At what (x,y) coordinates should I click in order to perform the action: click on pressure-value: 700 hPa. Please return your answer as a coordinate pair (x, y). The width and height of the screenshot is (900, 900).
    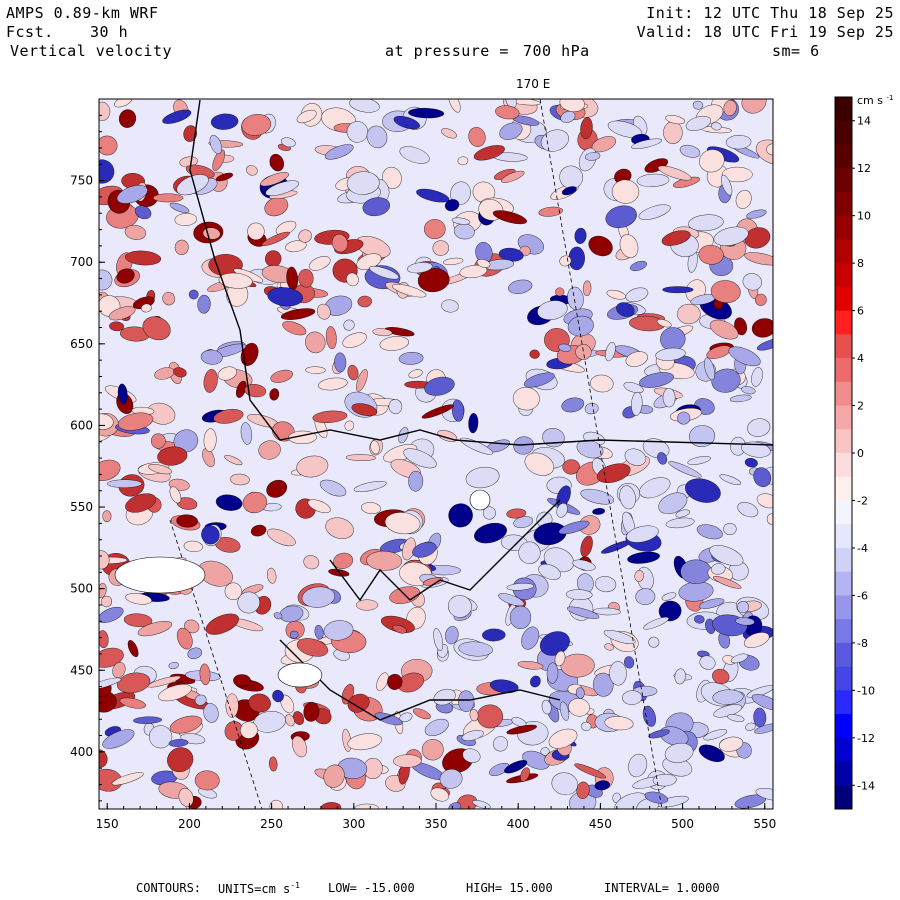
    Looking at the image, I should click on (556, 51).